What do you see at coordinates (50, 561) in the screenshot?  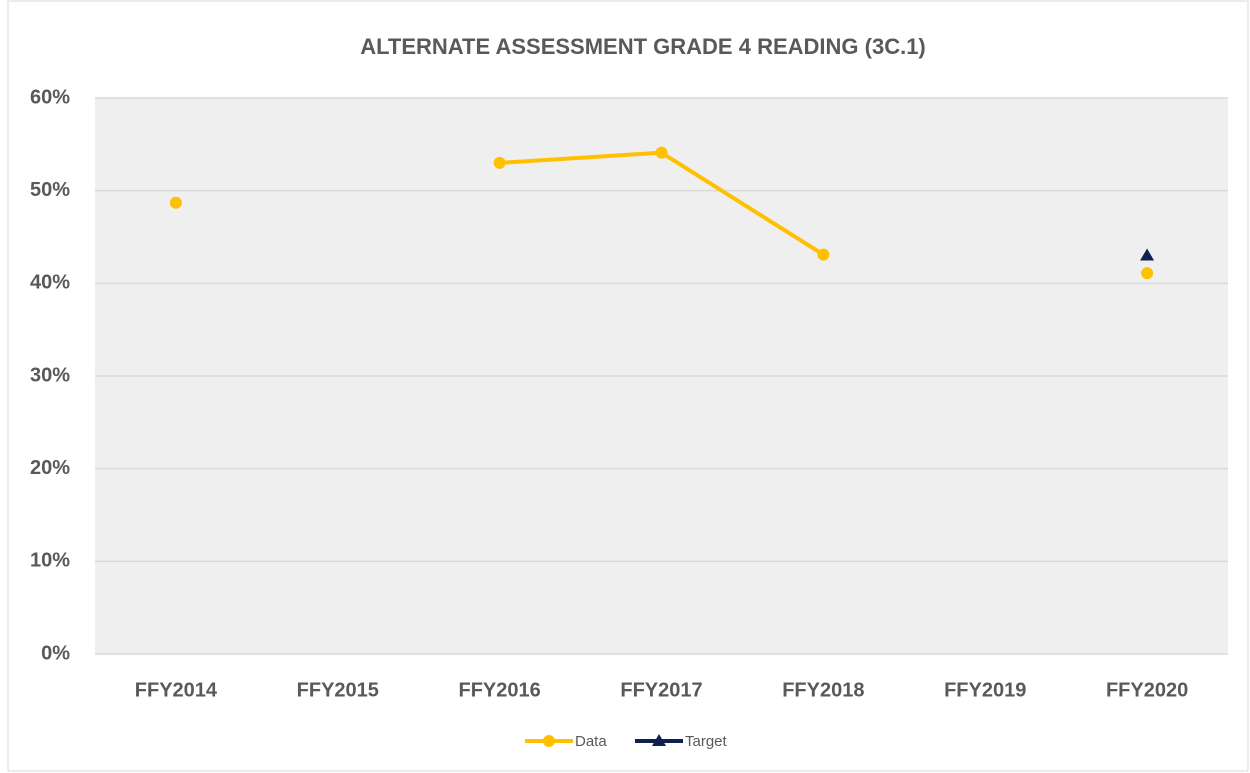 I see `y-tick-label: 10%` at bounding box center [50, 561].